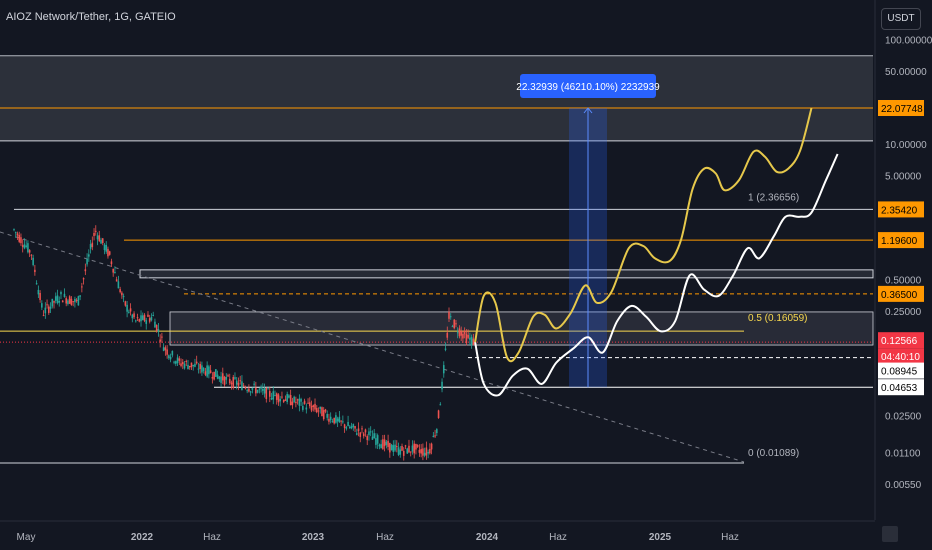  Describe the element at coordinates (901, 240) in the screenshot. I see `price-label-badge: 1.19600` at that location.